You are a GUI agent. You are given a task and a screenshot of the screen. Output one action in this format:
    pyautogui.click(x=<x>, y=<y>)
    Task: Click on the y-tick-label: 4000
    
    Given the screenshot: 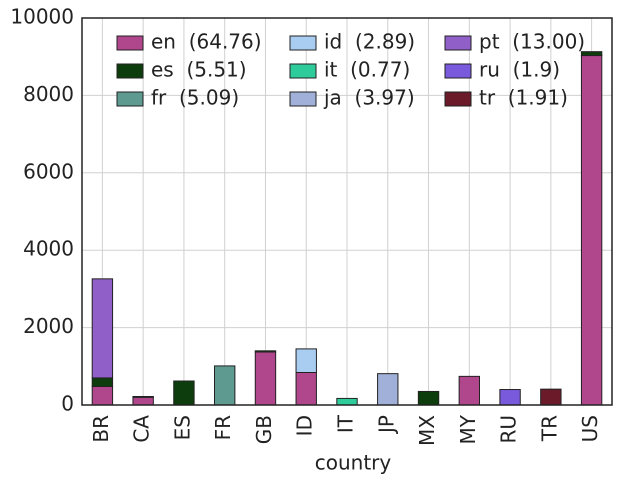 What is the action you would take?
    pyautogui.click(x=48, y=249)
    